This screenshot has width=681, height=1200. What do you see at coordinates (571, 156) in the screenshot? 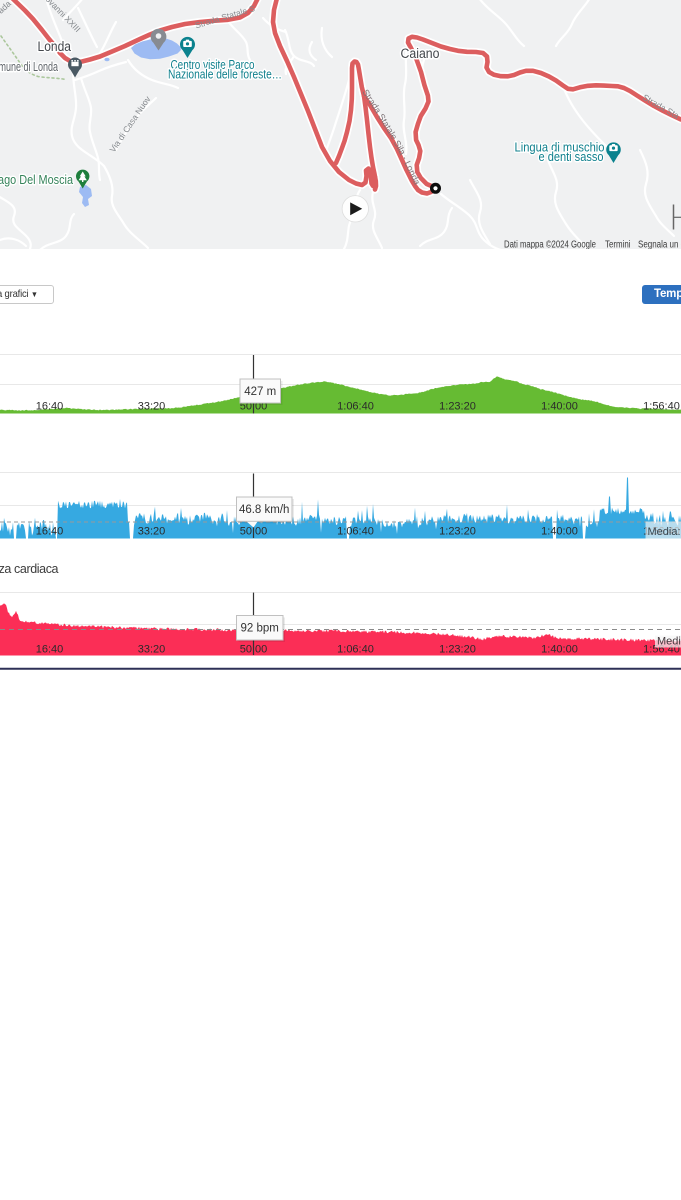
I see `svg-text: e denti sasso` at bounding box center [571, 156].